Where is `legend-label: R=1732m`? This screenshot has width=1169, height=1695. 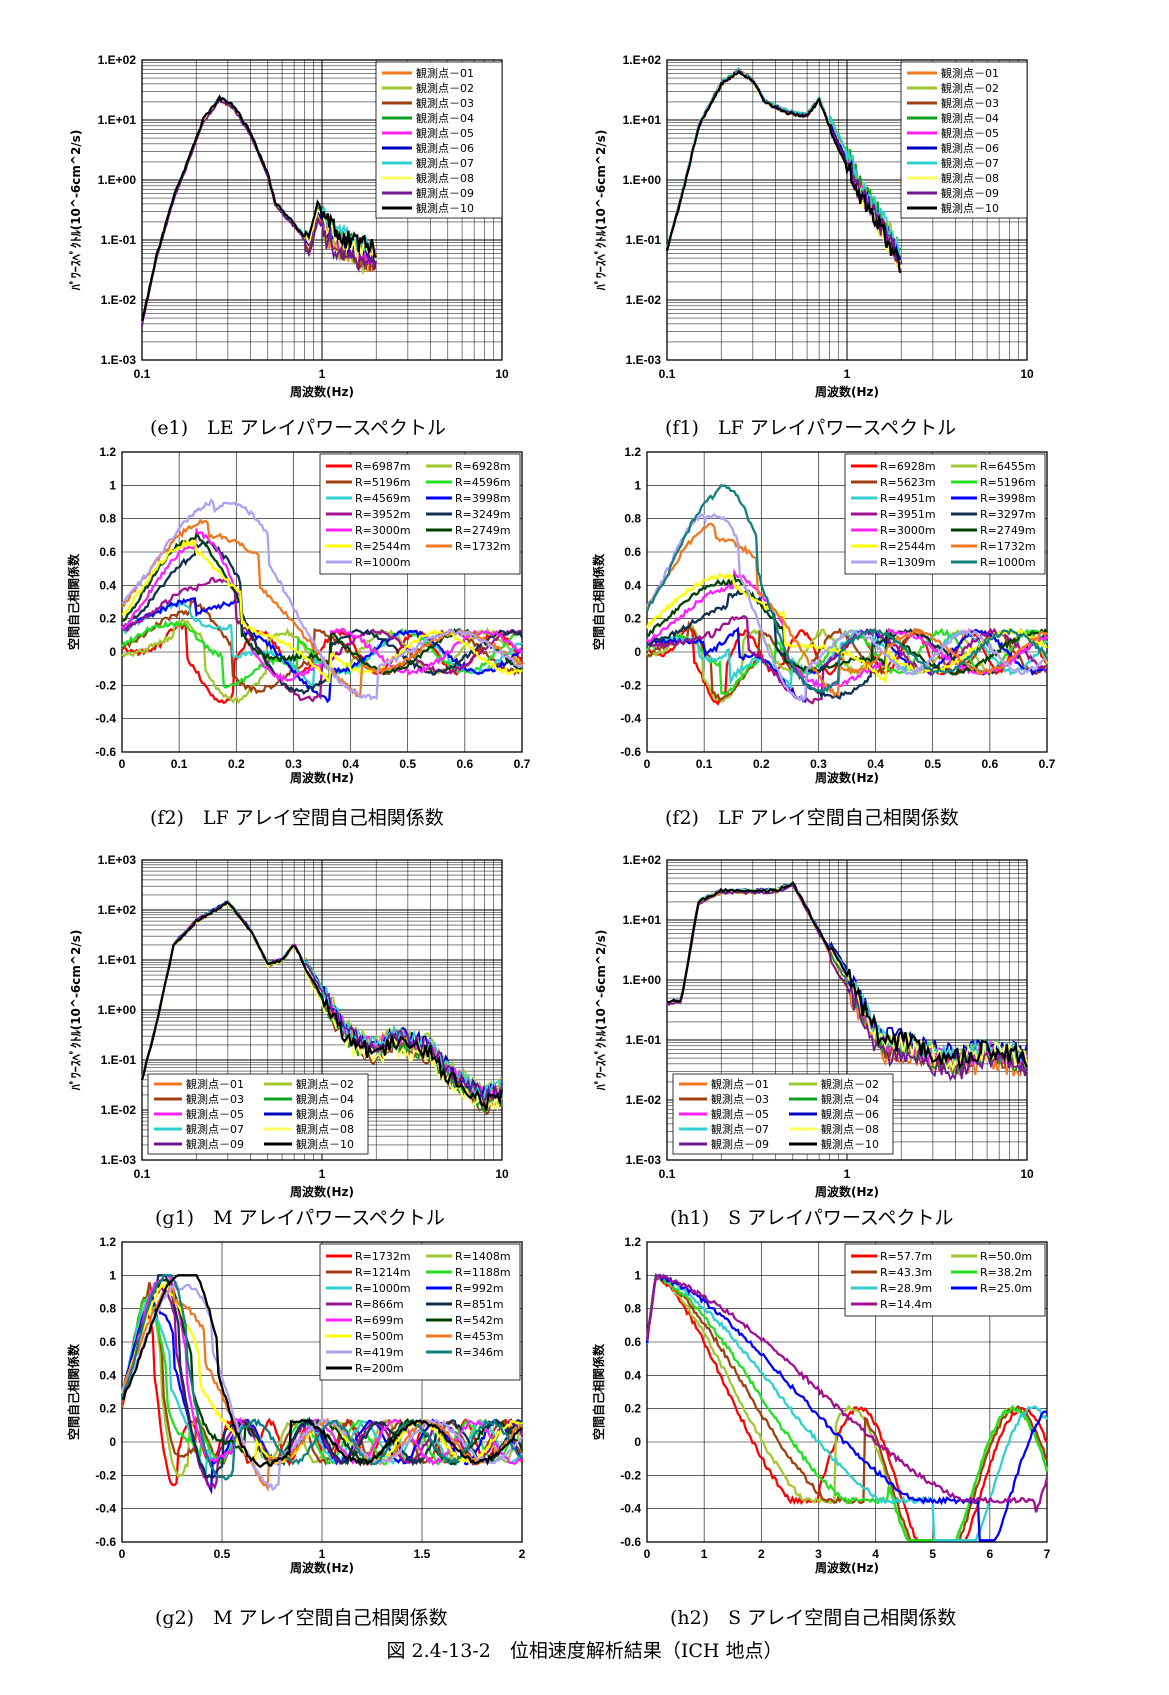 legend-label: R=1732m is located at coordinates (483, 546).